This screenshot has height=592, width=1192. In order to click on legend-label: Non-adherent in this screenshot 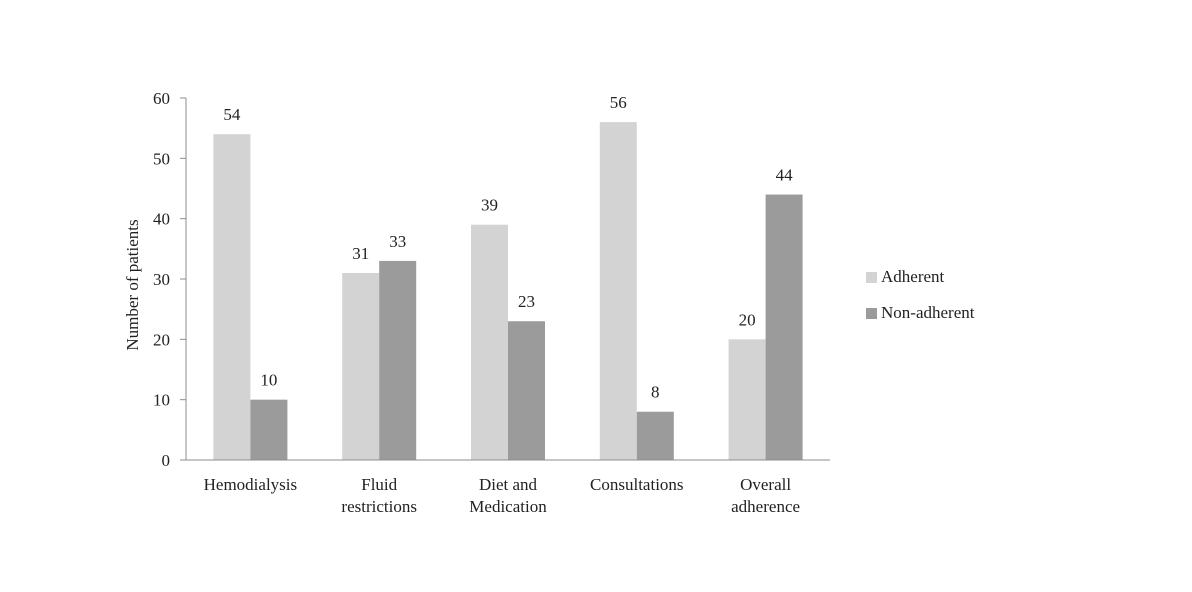, I will do `click(928, 312)`.